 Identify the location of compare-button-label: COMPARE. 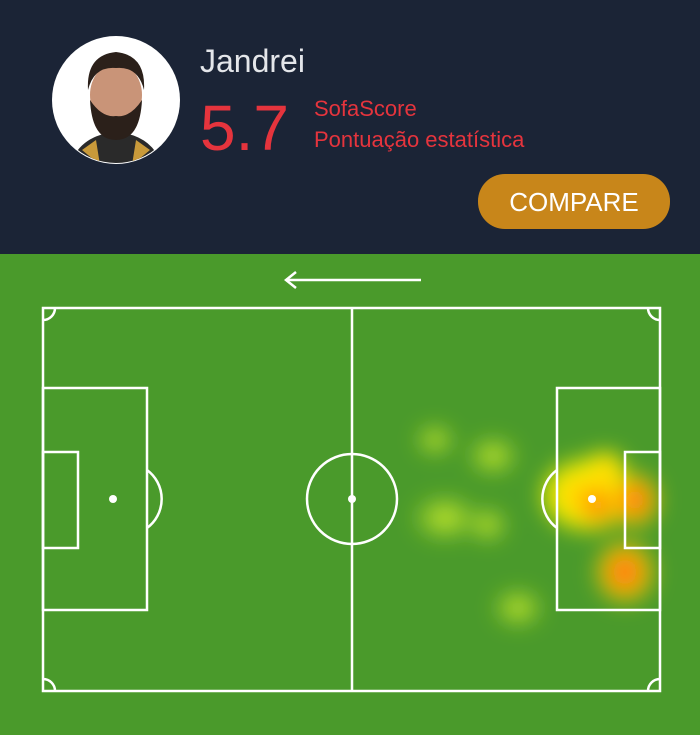
(574, 202).